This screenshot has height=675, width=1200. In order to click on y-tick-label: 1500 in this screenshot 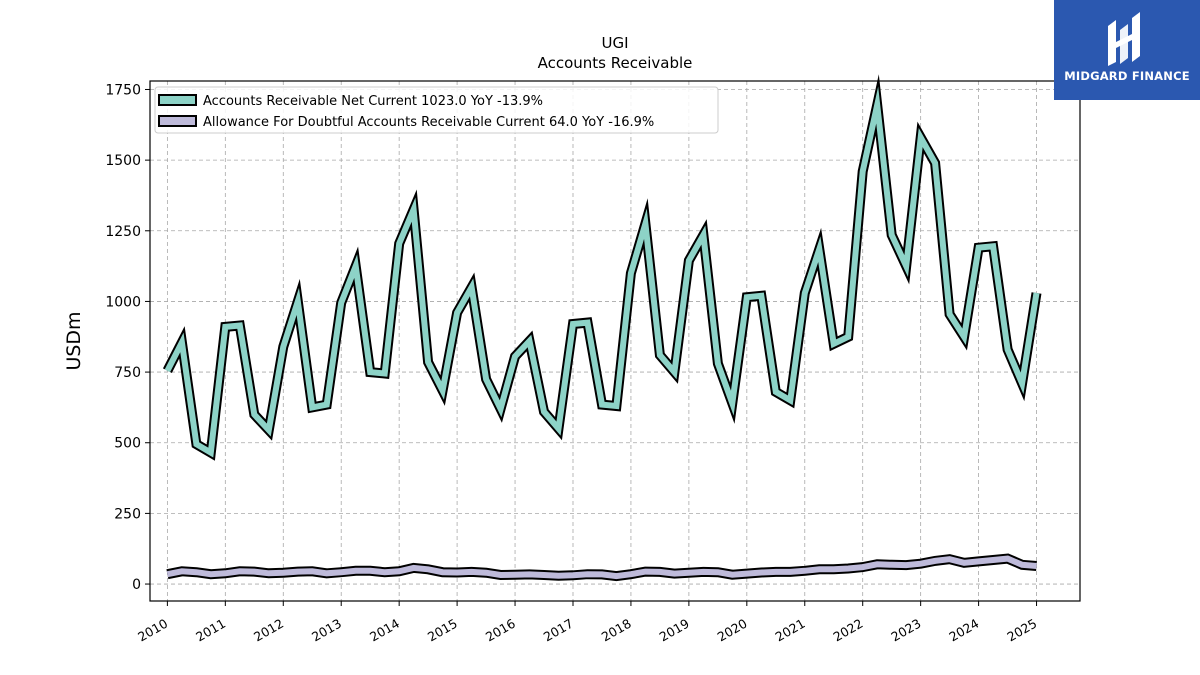, I will do `click(123, 161)`.